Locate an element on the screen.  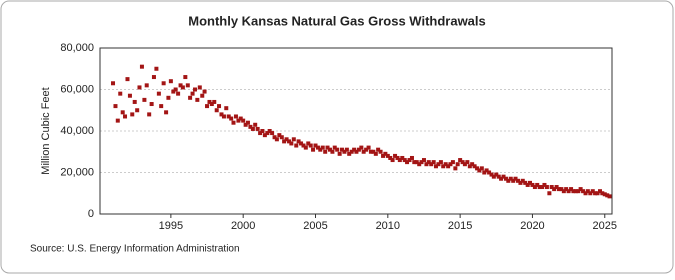
y-tick-label: 0 is located at coordinates (91, 214).